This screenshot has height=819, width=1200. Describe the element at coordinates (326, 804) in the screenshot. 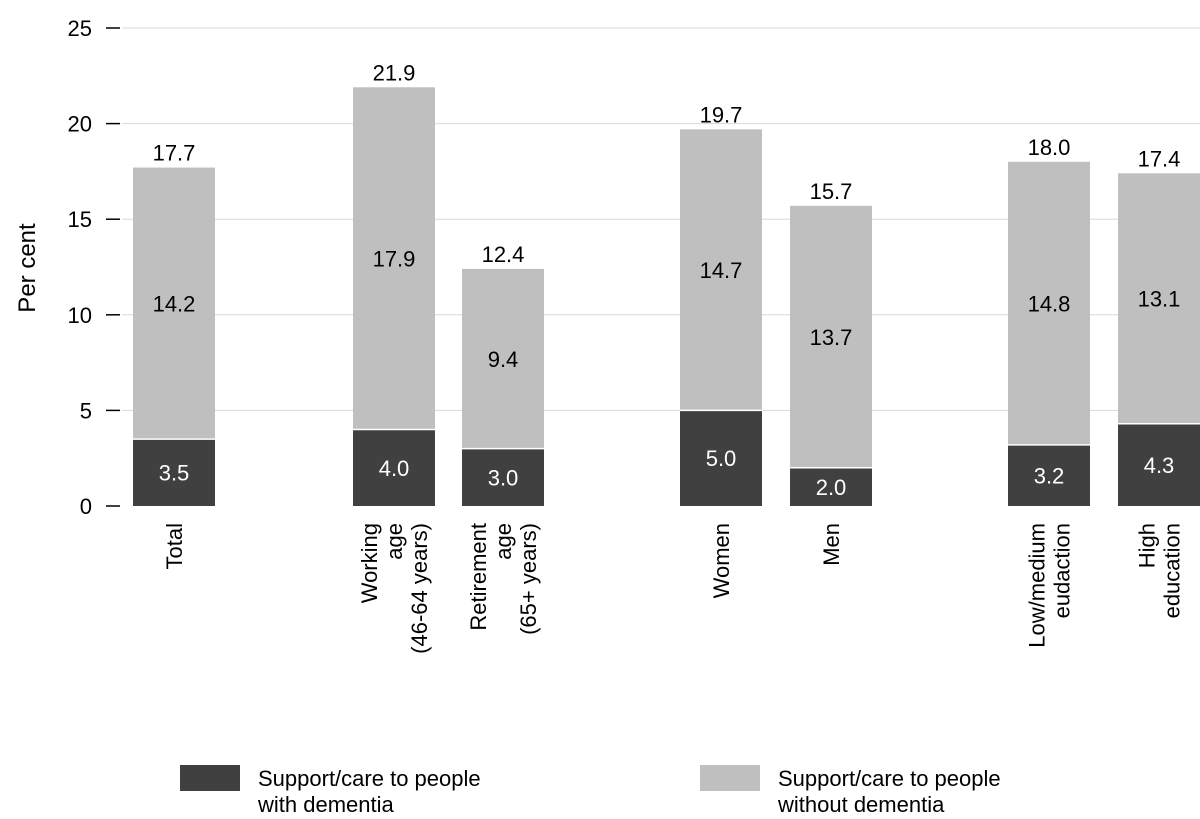

I see `legend-label: with dementia` at that location.